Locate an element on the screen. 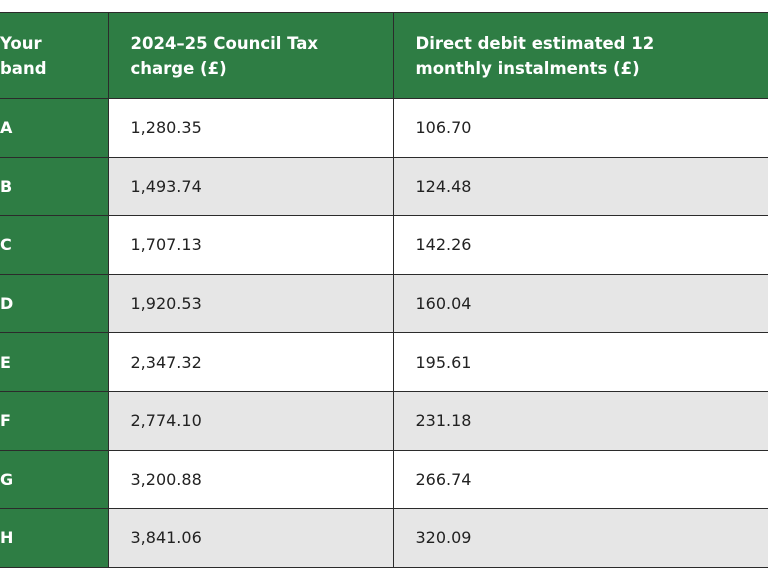 The height and width of the screenshot is (576, 768). band-cell: D is located at coordinates (54, 303).